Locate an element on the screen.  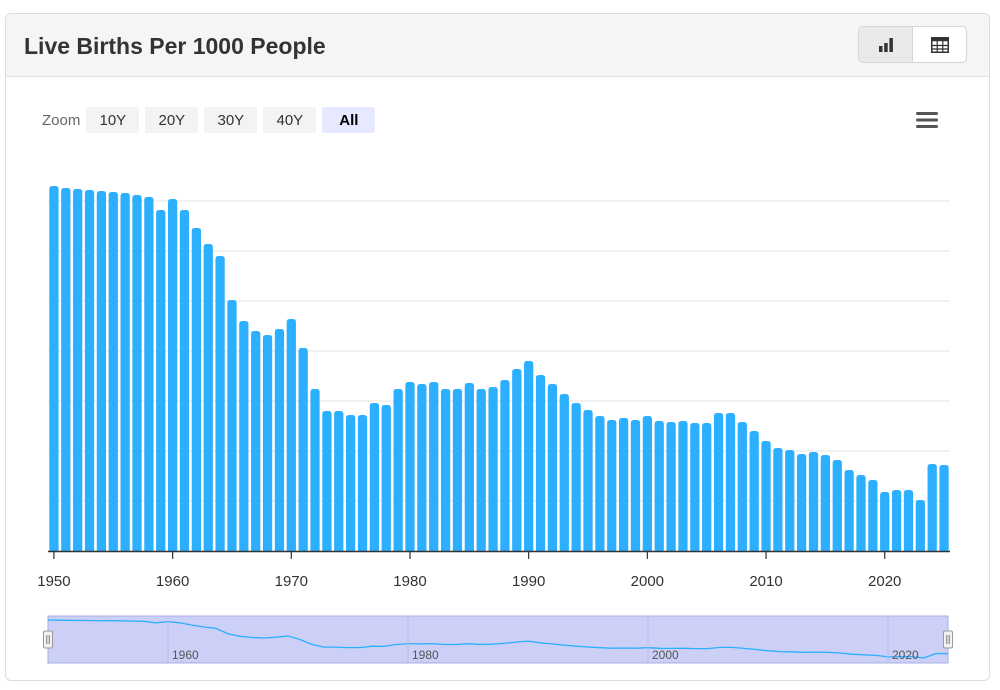
bar-2007 is located at coordinates (730, 482).